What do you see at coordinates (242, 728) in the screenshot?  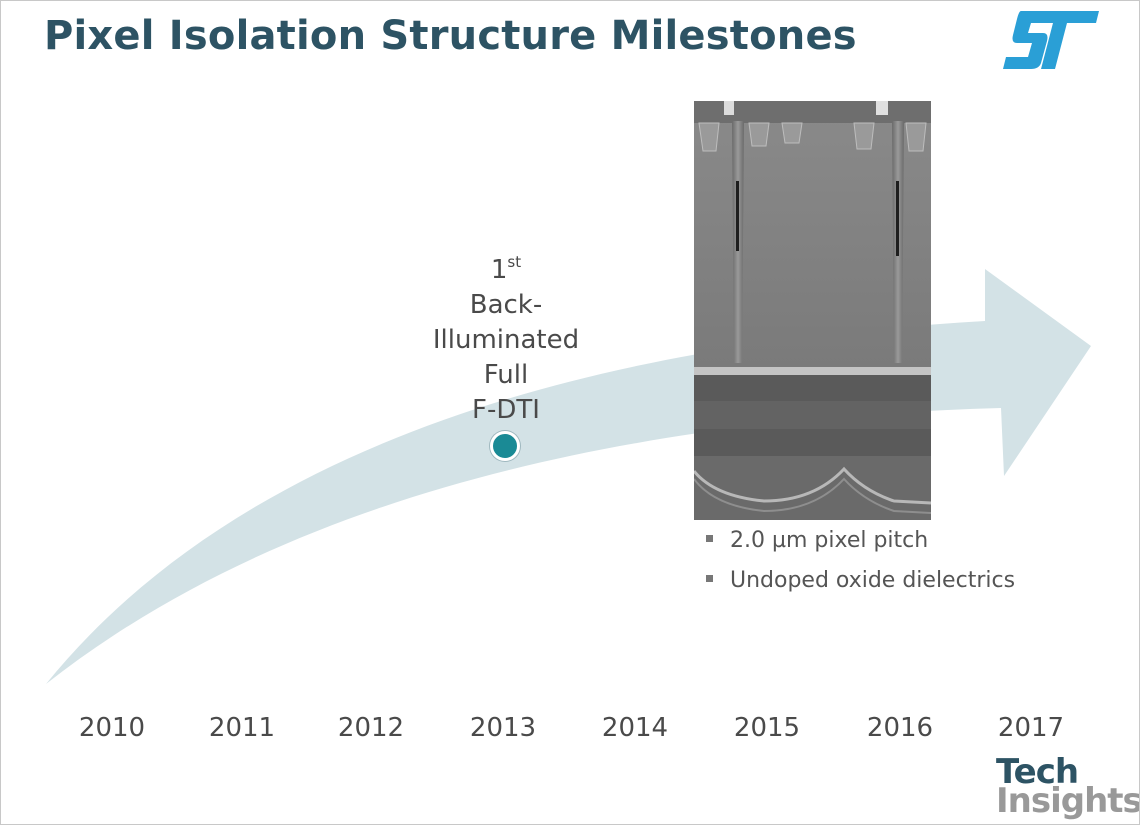 I see `year-label: 2011` at bounding box center [242, 728].